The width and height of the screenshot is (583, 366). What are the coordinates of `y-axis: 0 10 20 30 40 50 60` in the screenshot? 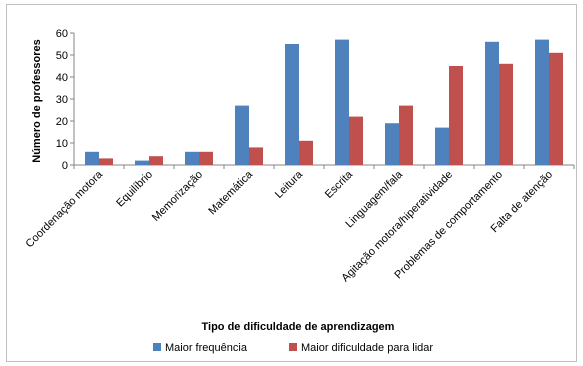 It's located at (65, 100).